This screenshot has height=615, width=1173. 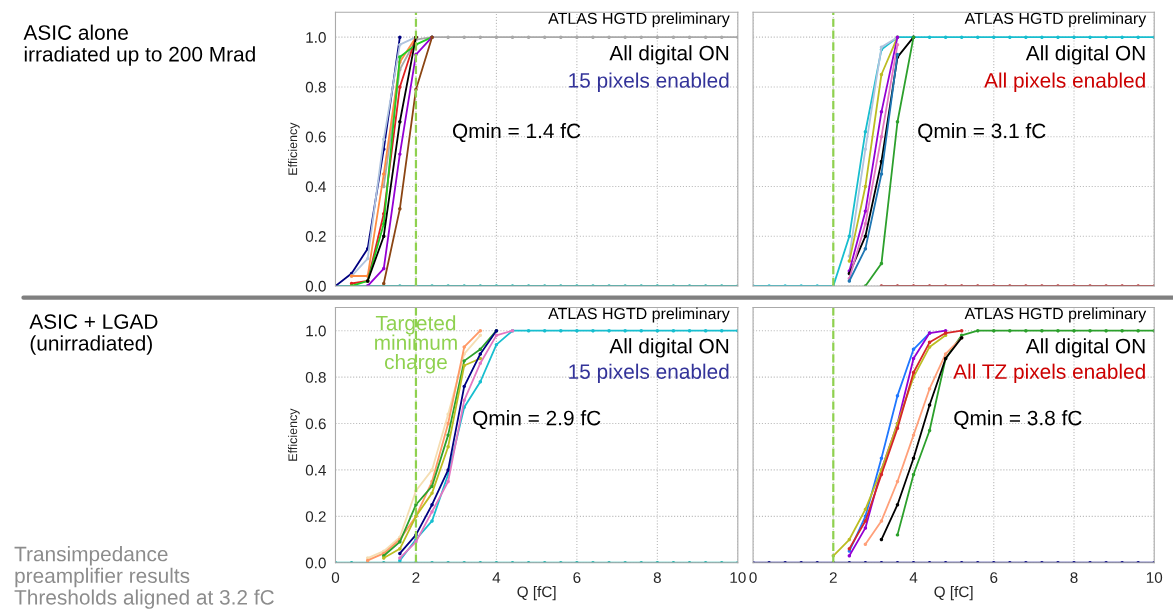 What do you see at coordinates (1064, 82) in the screenshot?
I see `annotation: All pixels enabled` at bounding box center [1064, 82].